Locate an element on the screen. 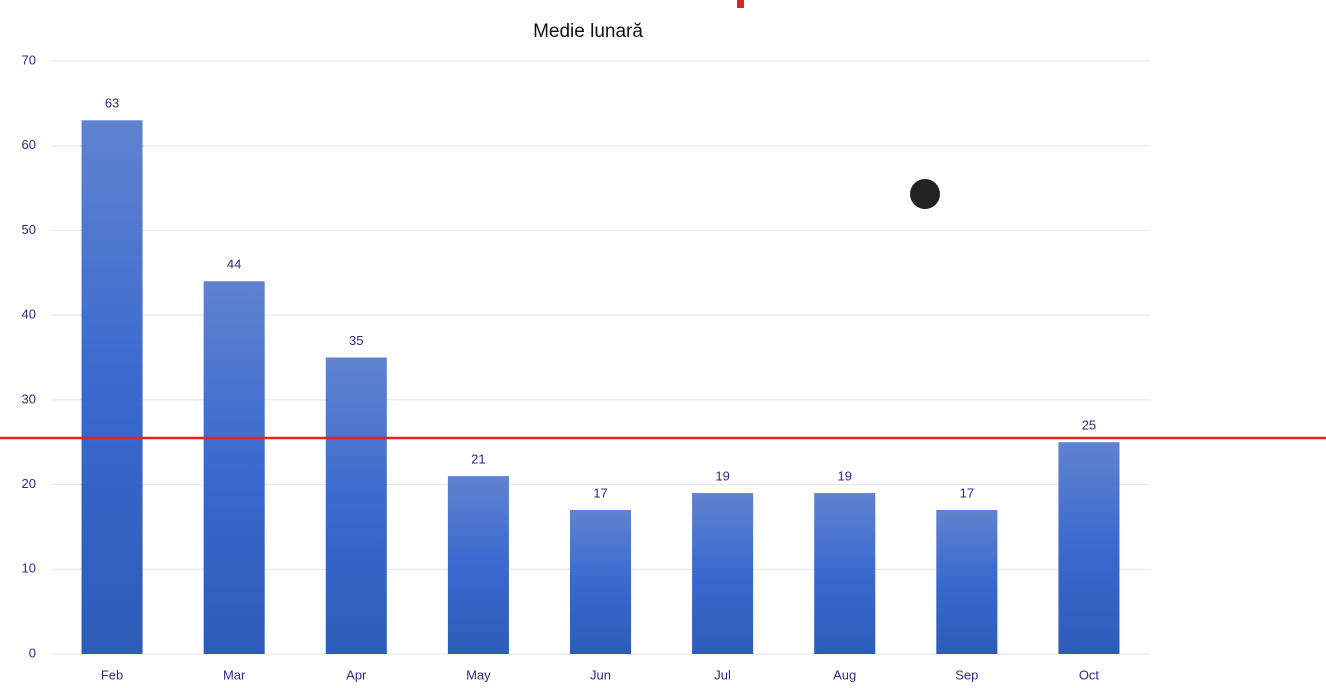 Image resolution: width=1326 pixels, height=688 pixels. x-tick-label: Aug is located at coordinates (844, 674).